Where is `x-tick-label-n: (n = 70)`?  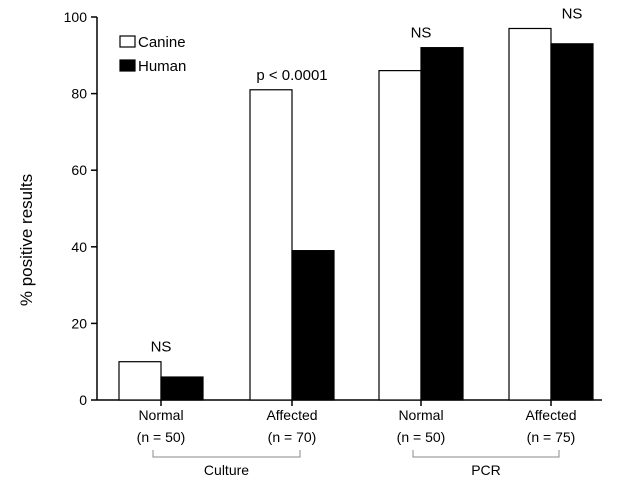 x-tick-label-n: (n = 70) is located at coordinates (292, 437).